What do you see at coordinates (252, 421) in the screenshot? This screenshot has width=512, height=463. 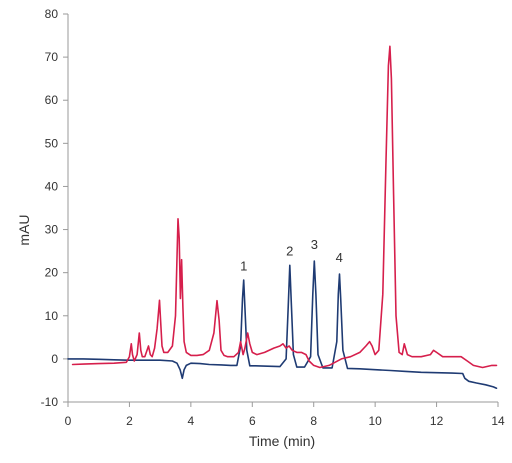 I see `x-tick-label: 6` at bounding box center [252, 421].